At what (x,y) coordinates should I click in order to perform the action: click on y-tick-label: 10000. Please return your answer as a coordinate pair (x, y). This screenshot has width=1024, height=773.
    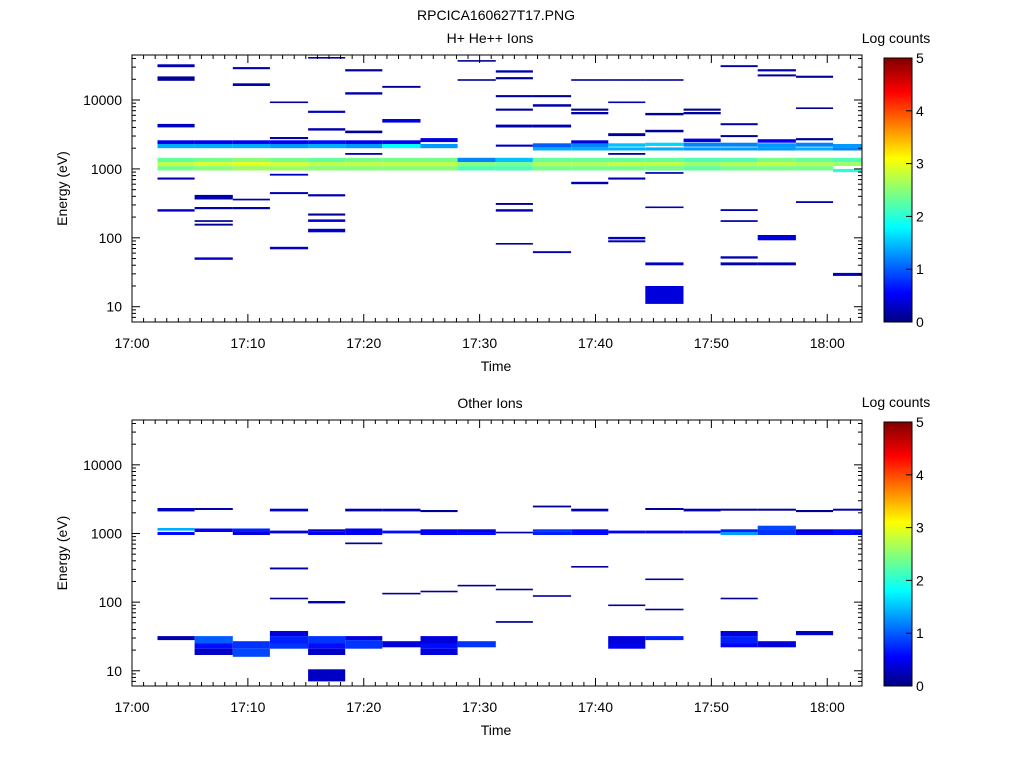
    Looking at the image, I should click on (102, 465).